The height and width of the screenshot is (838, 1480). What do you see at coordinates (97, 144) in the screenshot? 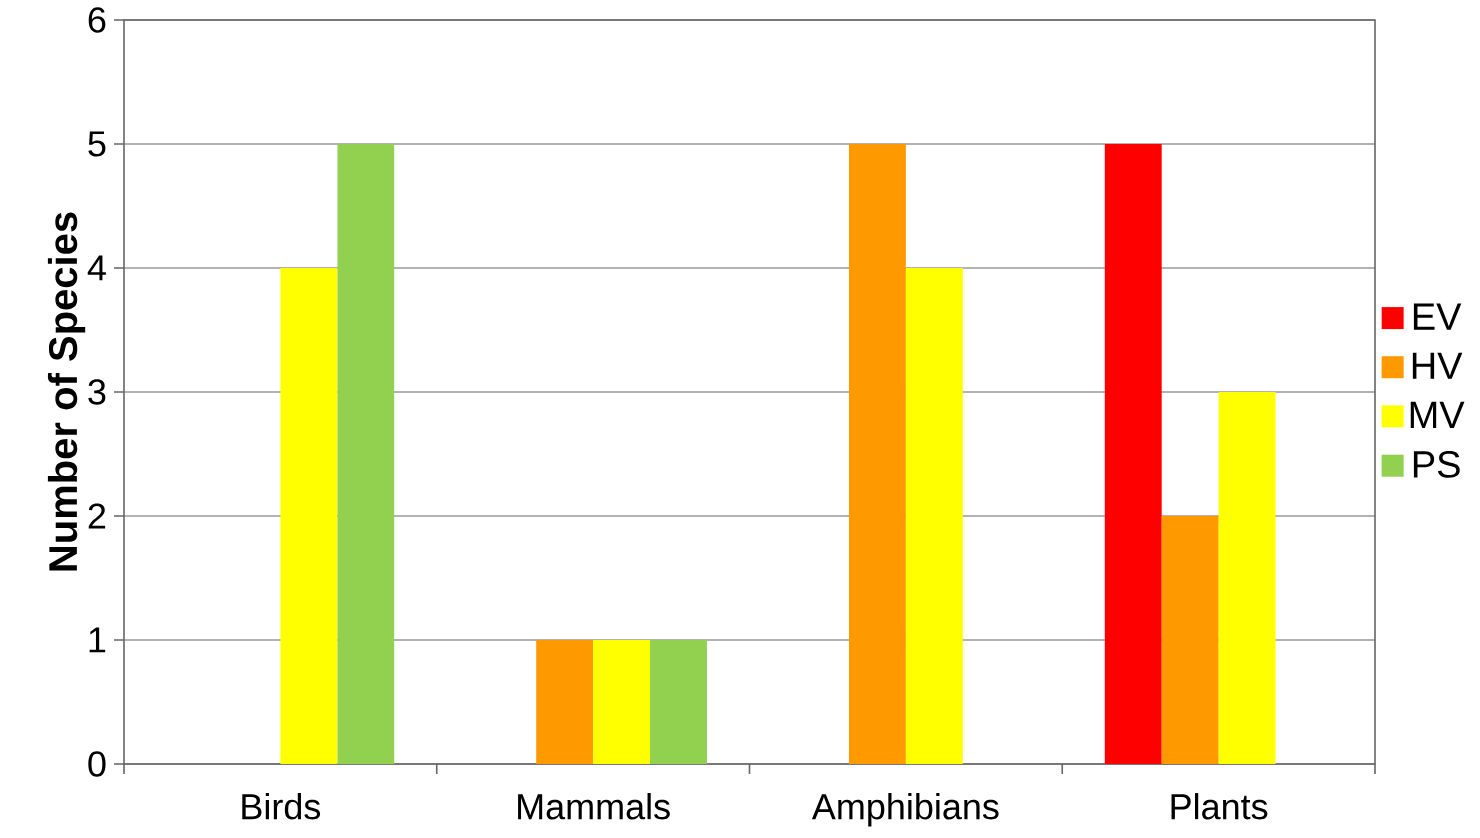
I see `y-tick-label: 5` at bounding box center [97, 144].